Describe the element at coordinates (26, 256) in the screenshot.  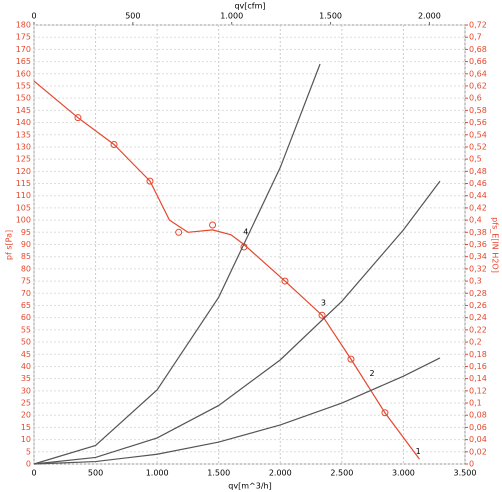
I see `y-tick-label: 85` at that location.